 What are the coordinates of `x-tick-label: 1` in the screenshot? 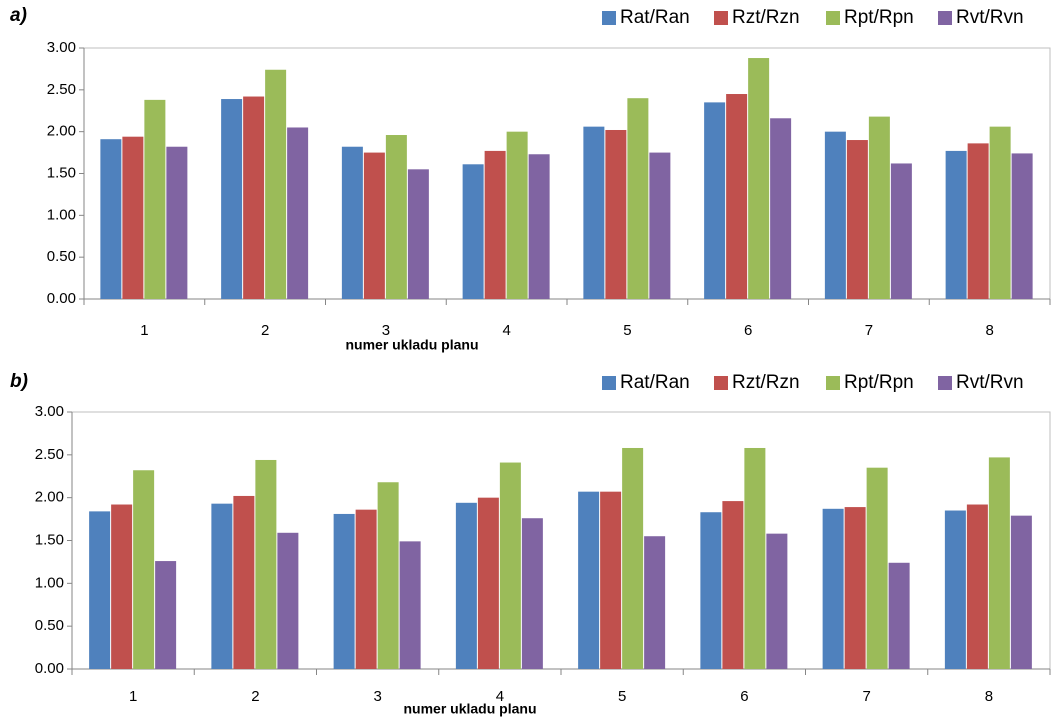 It's located at (133, 696).